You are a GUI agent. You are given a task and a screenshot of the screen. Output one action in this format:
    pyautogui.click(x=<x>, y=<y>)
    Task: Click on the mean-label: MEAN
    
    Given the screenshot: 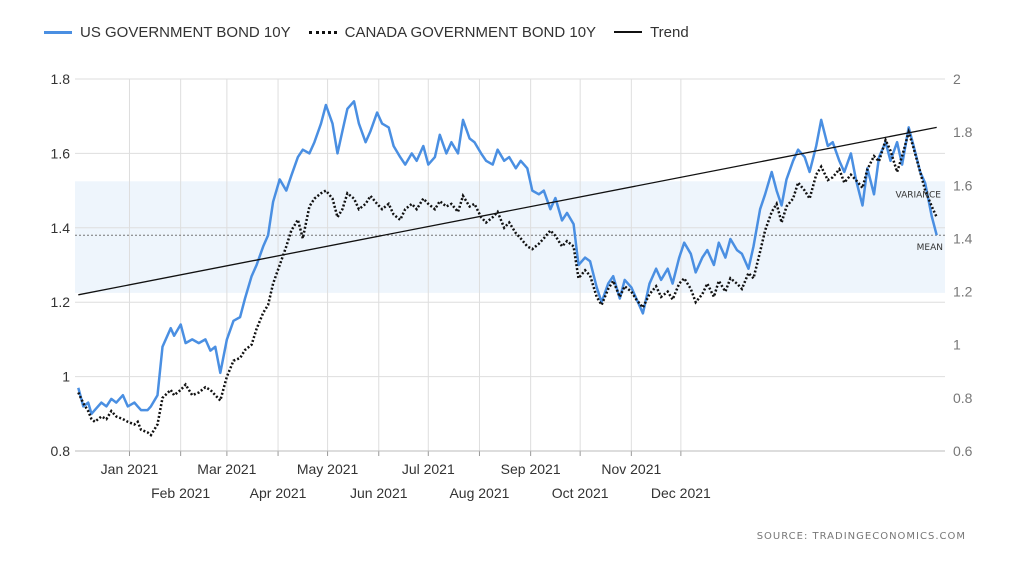 What is the action you would take?
    pyautogui.click(x=930, y=248)
    